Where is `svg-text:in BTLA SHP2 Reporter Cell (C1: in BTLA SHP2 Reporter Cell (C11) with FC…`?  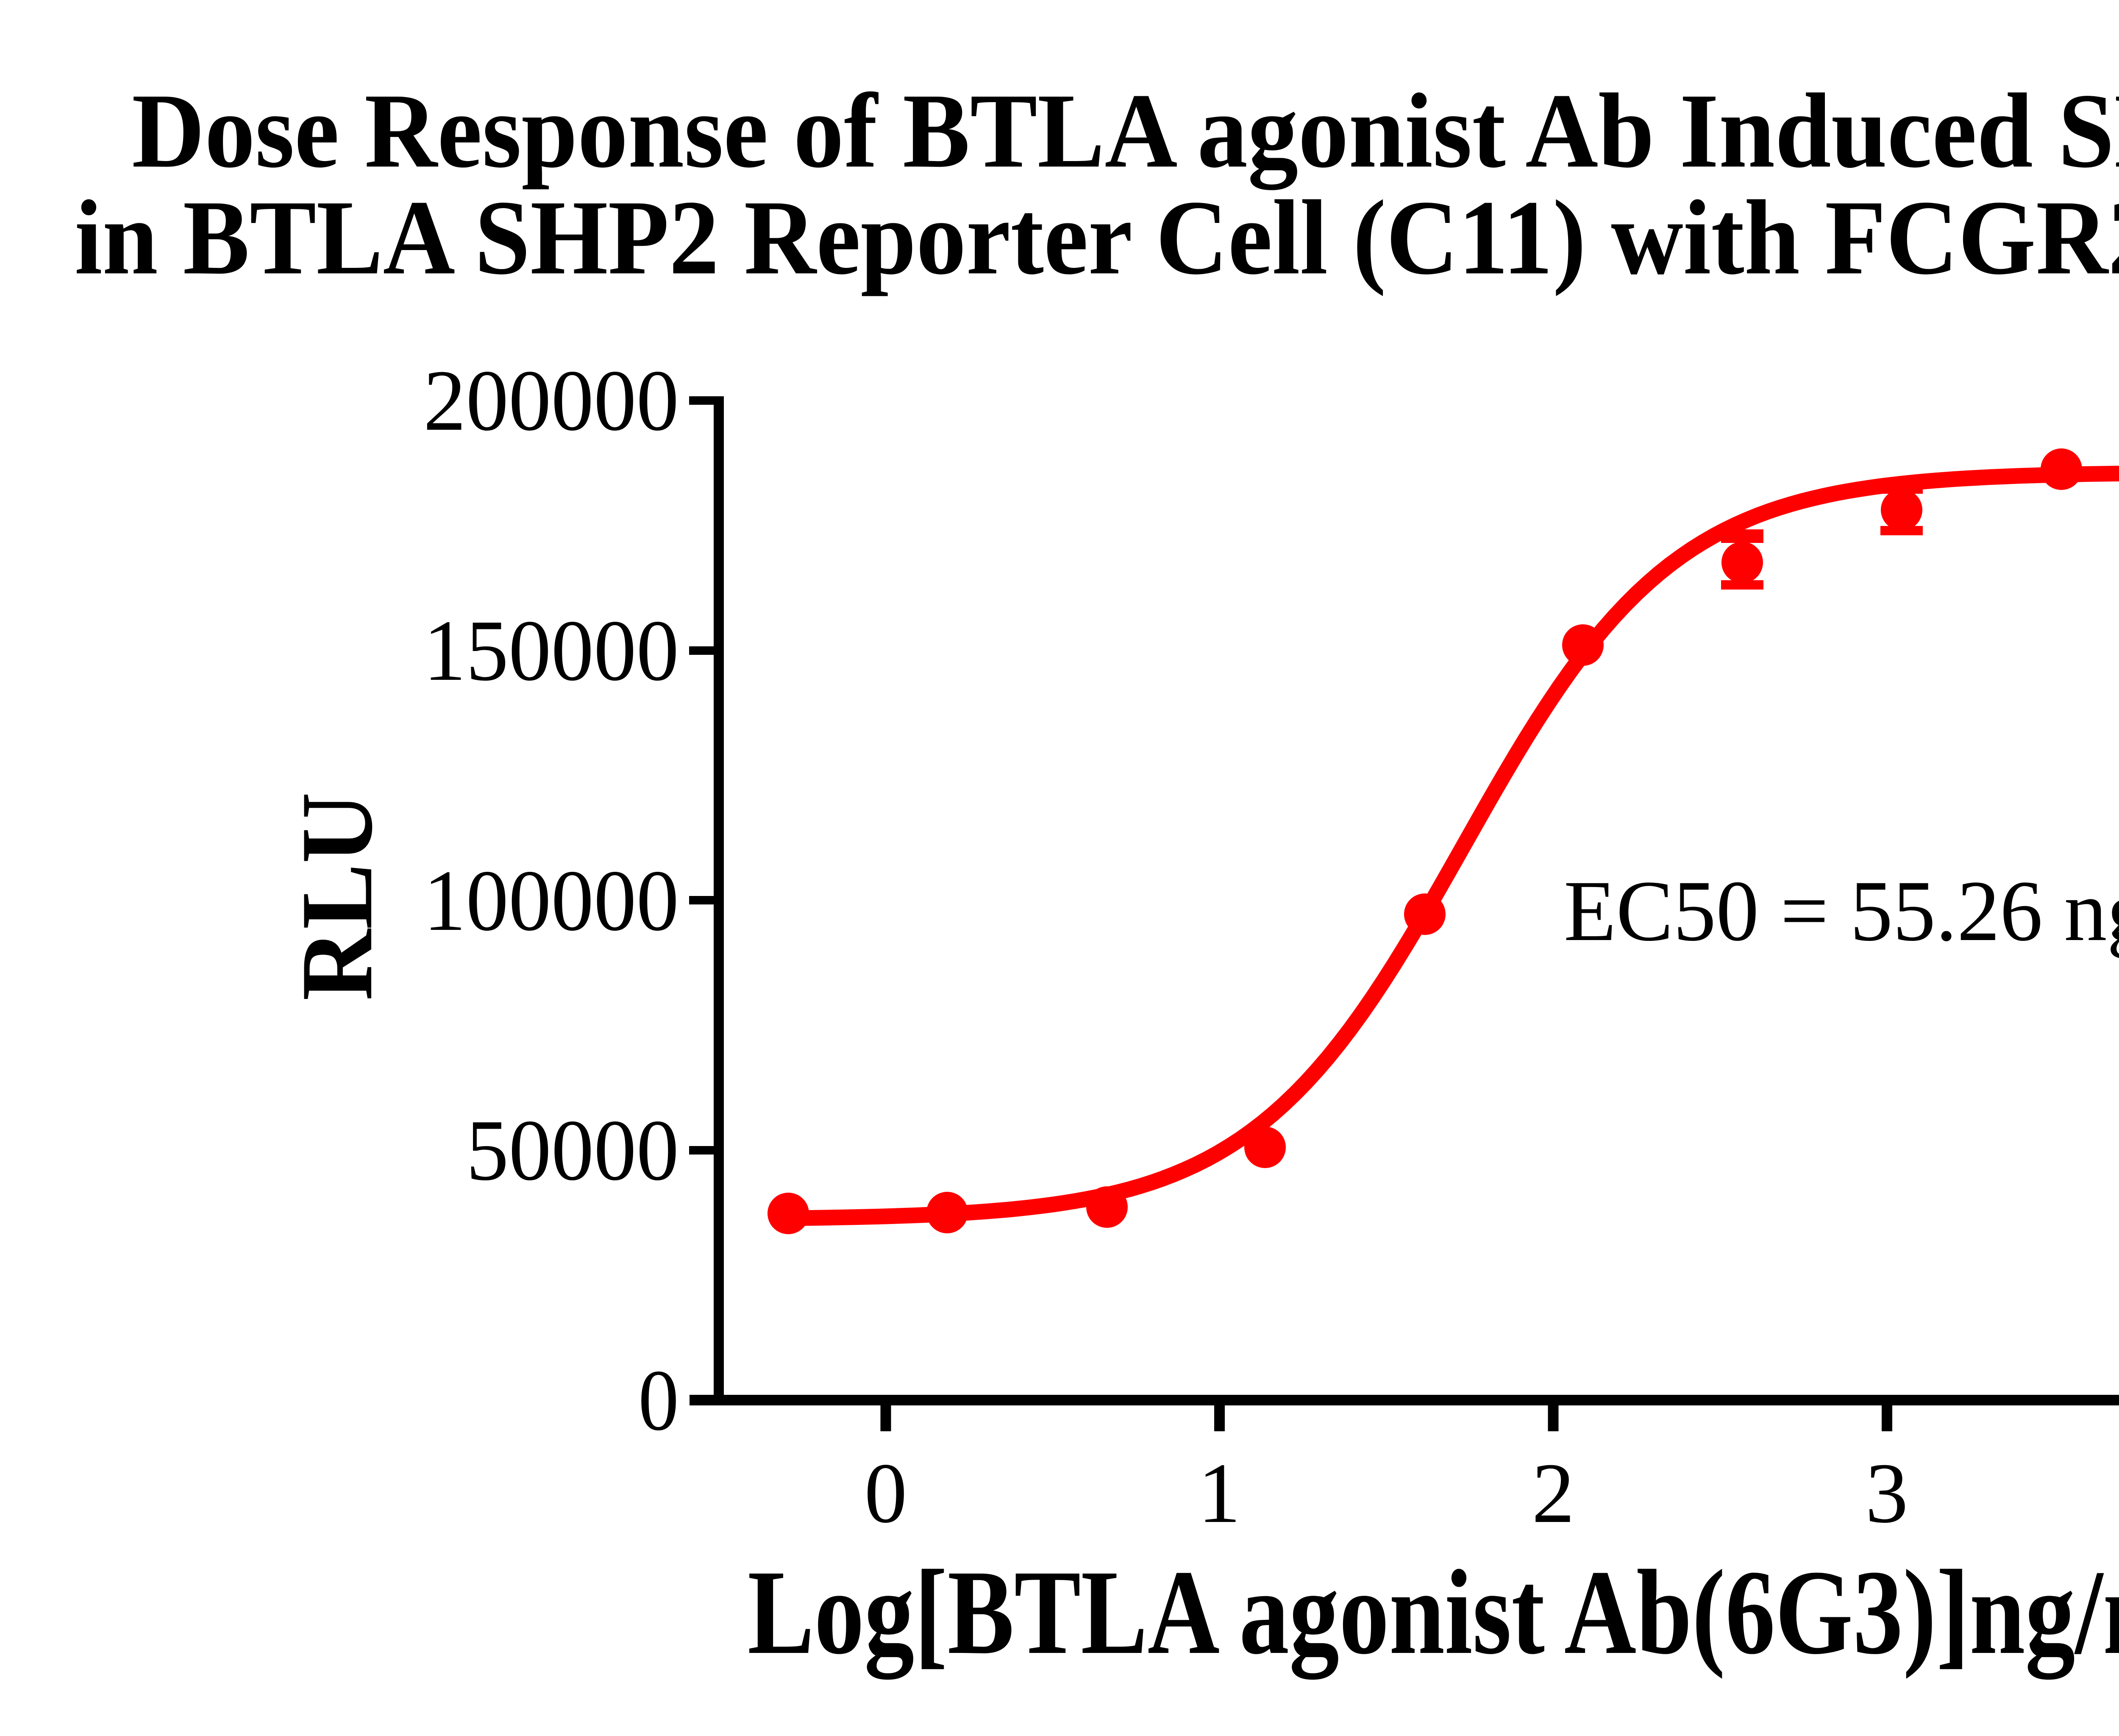 svg-text:in BTLA SHP2 Reporter Cell (C1: in BTLA SHP2 Reporter Cell (C11) with FC… is located at coordinates (1097, 237).